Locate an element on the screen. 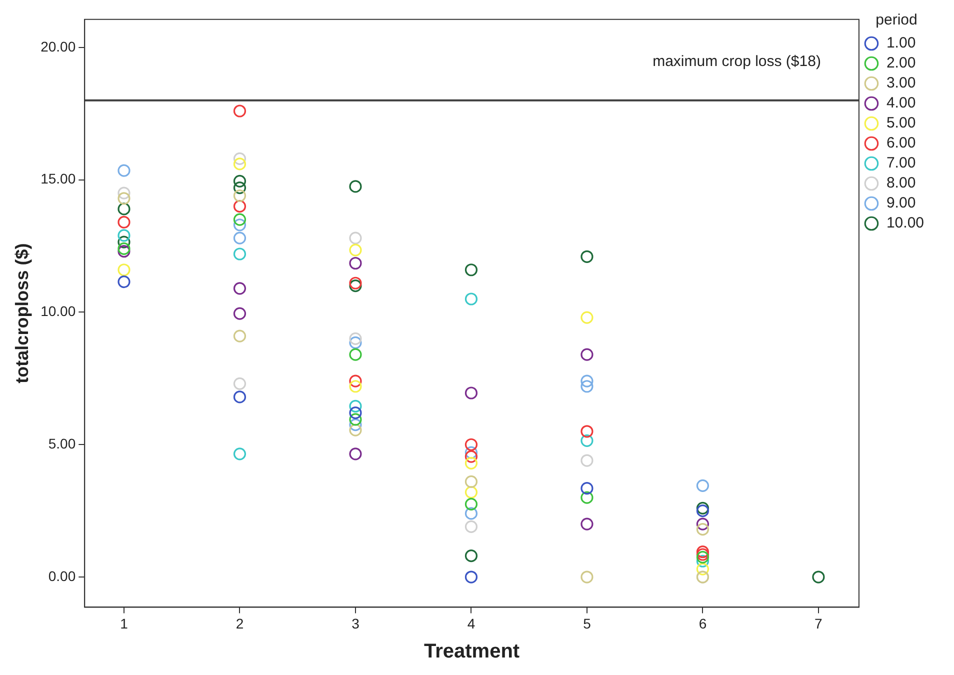 This screenshot has height=675, width=954. legend-label: 7.00 is located at coordinates (901, 163).